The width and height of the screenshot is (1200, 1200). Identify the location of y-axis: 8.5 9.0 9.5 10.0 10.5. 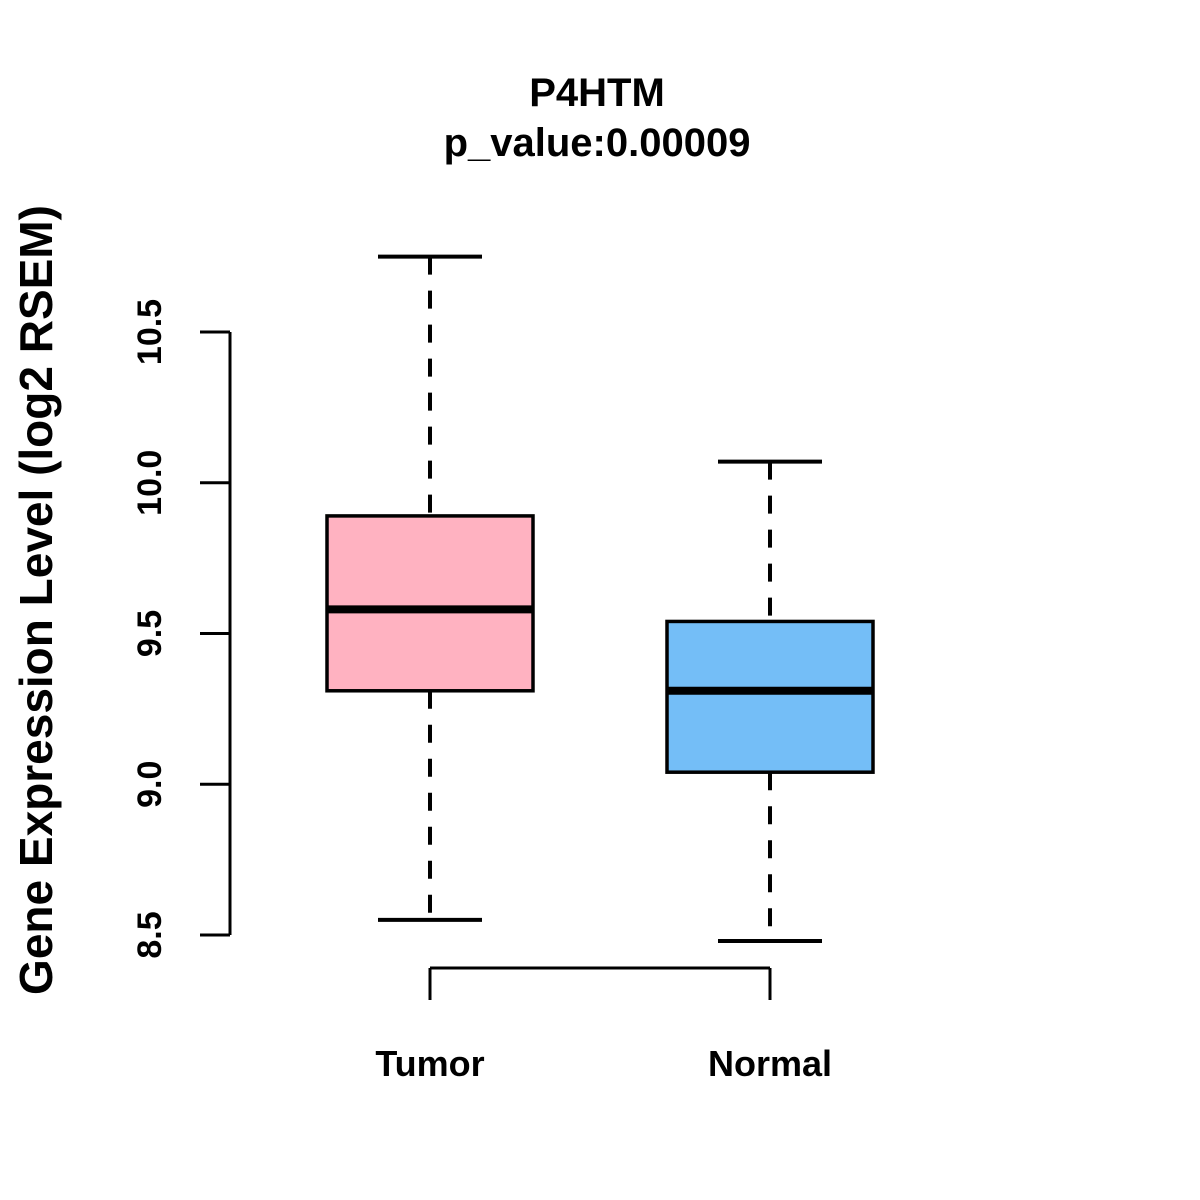
(181, 629).